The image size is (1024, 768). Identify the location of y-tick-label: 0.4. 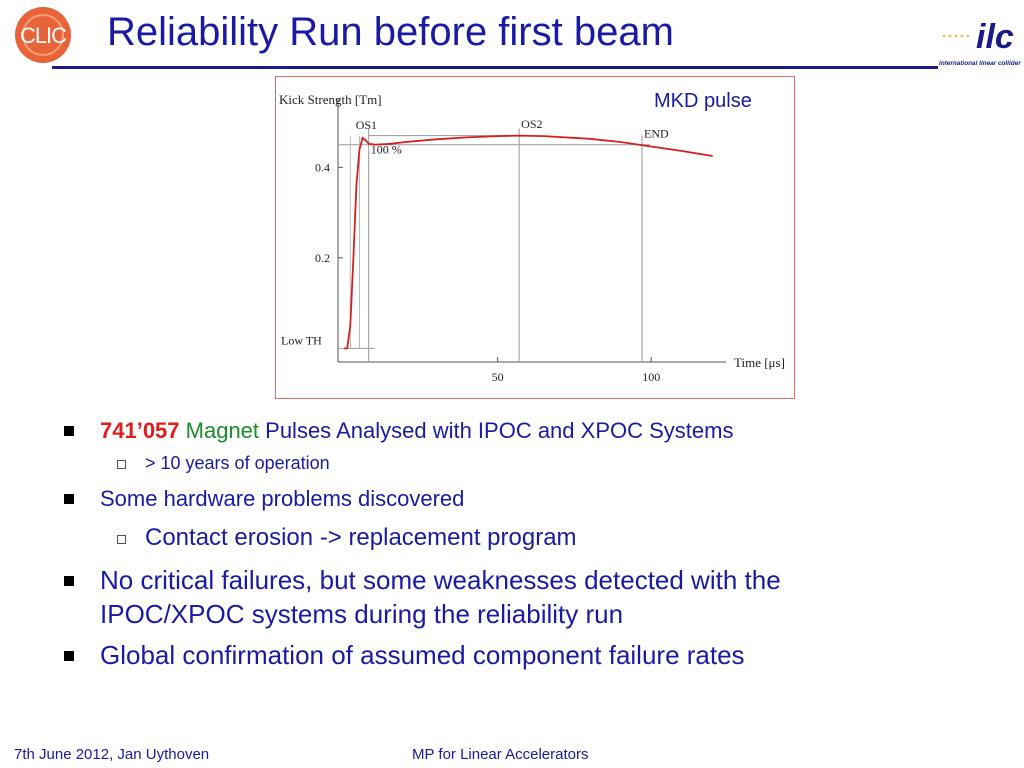
(322, 167).